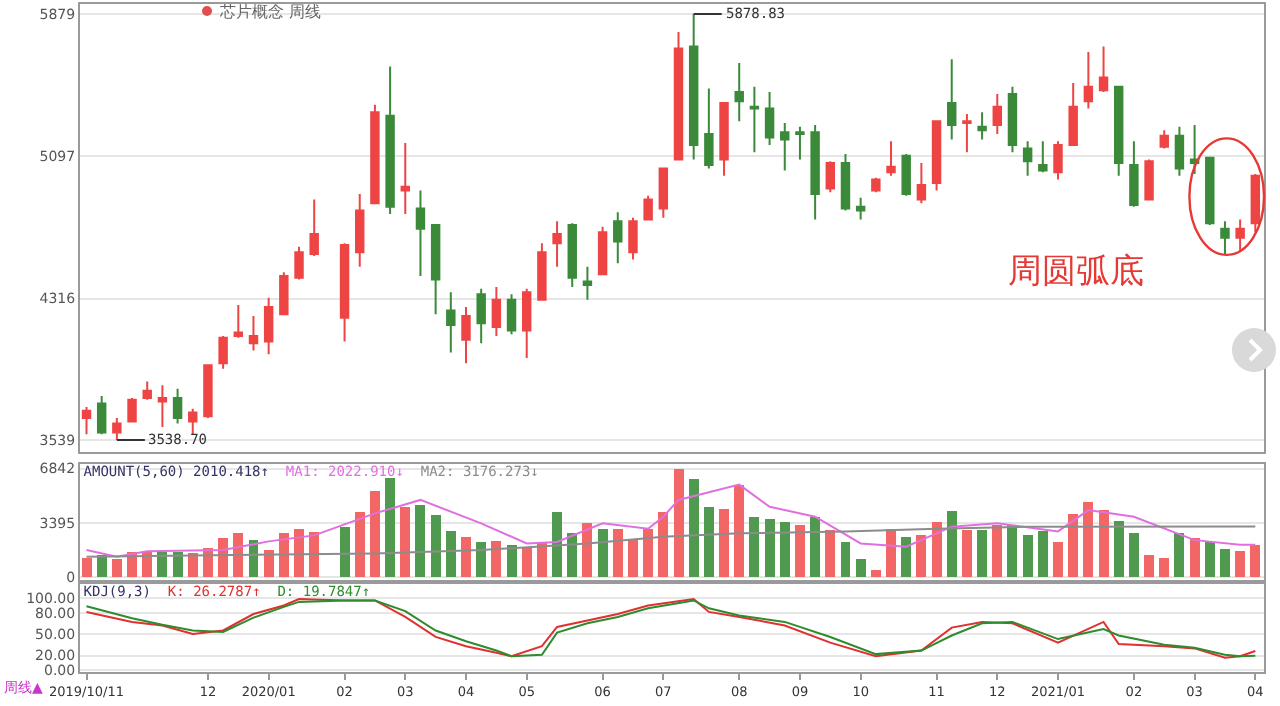 The width and height of the screenshot is (1280, 706). I want to click on annotation: 周圆弧底, so click(1076, 272).